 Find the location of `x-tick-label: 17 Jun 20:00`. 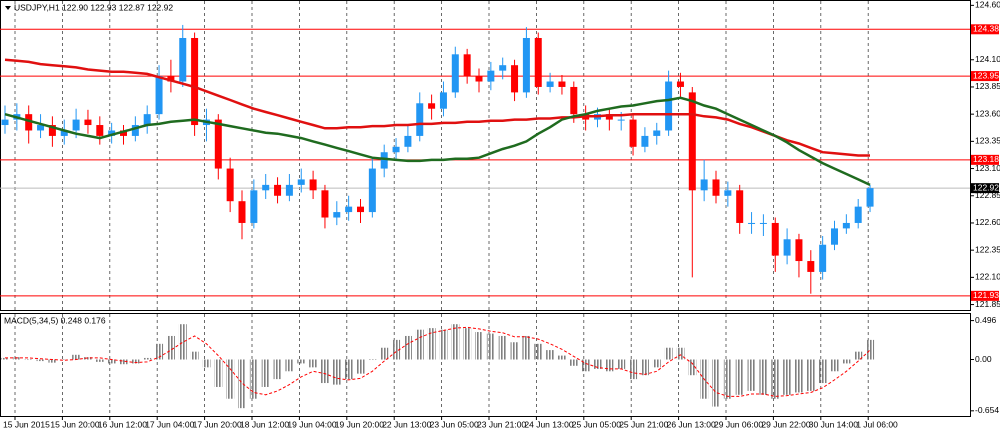

x-tick-label: 17 Jun 20:00 is located at coordinates (217, 424).